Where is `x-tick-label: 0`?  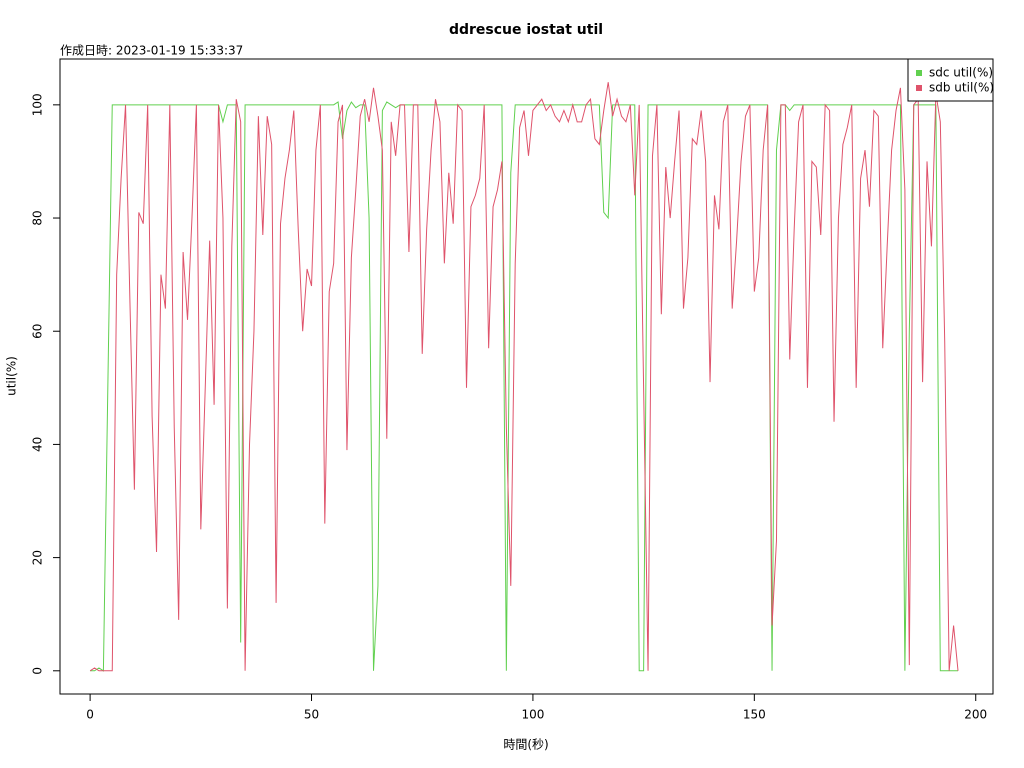
x-tick-label: 0 is located at coordinates (90, 715).